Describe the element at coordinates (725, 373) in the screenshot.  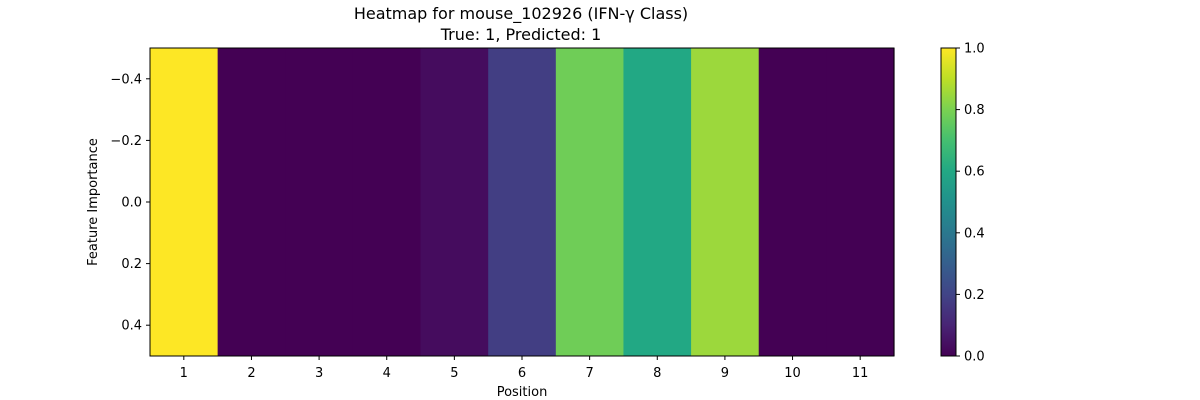
I see `x-tick-label: 9` at that location.